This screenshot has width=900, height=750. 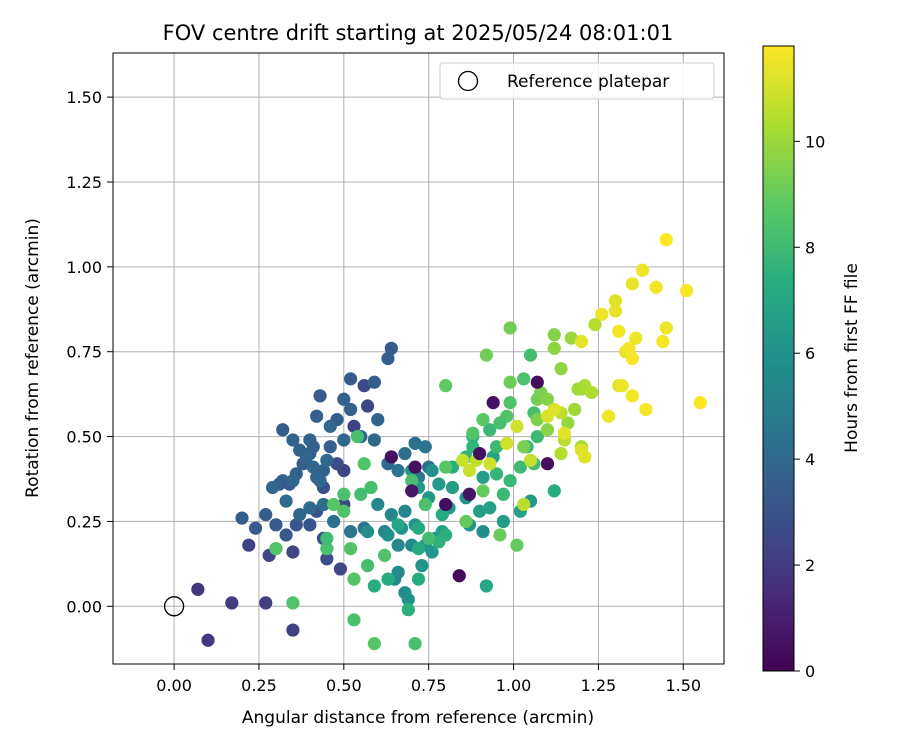 I want to click on colorbar-tick-label: 4, so click(x=810, y=459).